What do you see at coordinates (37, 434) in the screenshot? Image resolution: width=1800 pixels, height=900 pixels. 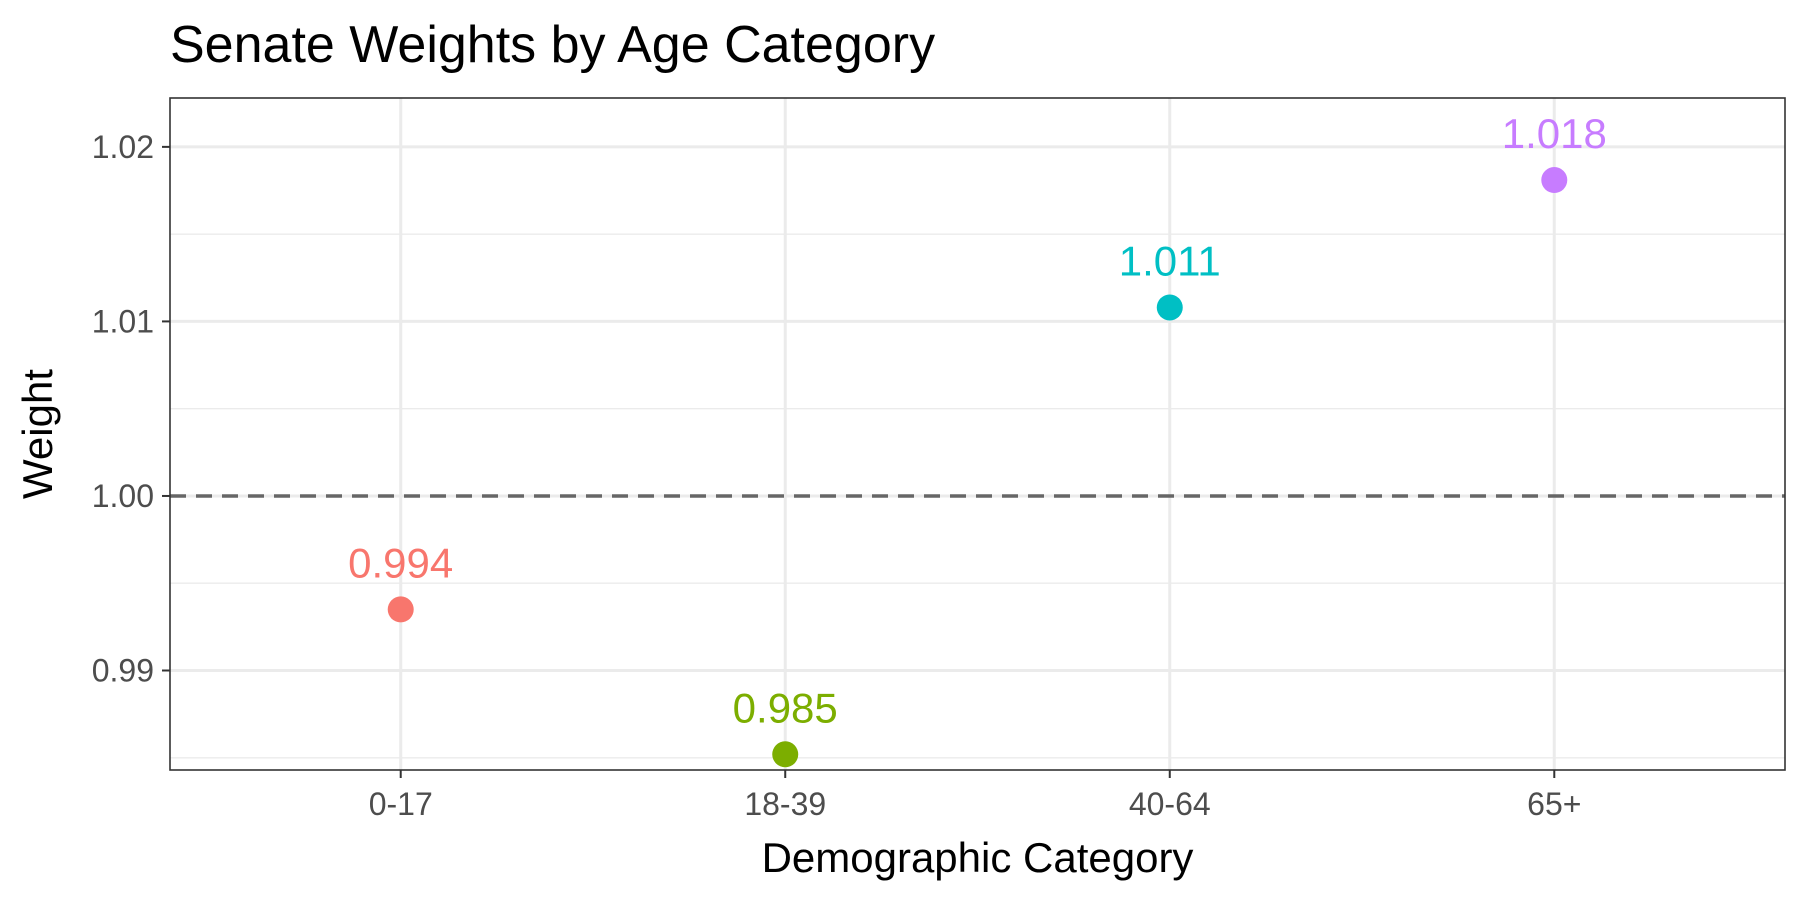 I see `y-axis-title: Weight` at bounding box center [37, 434].